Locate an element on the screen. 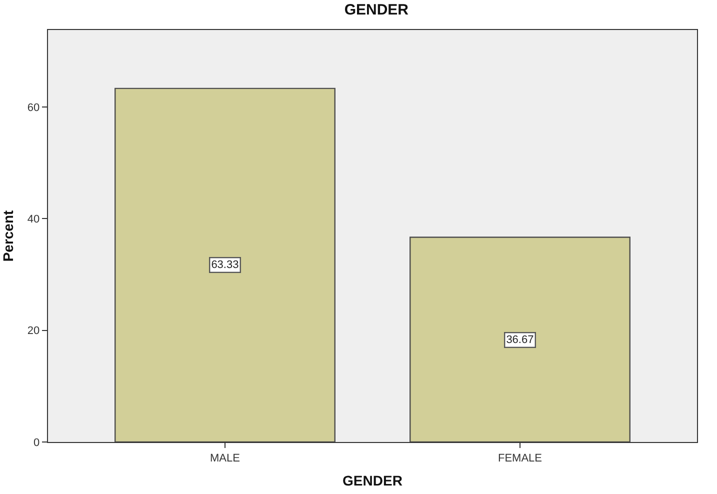  y-axis-title: Percent is located at coordinates (8, 236).